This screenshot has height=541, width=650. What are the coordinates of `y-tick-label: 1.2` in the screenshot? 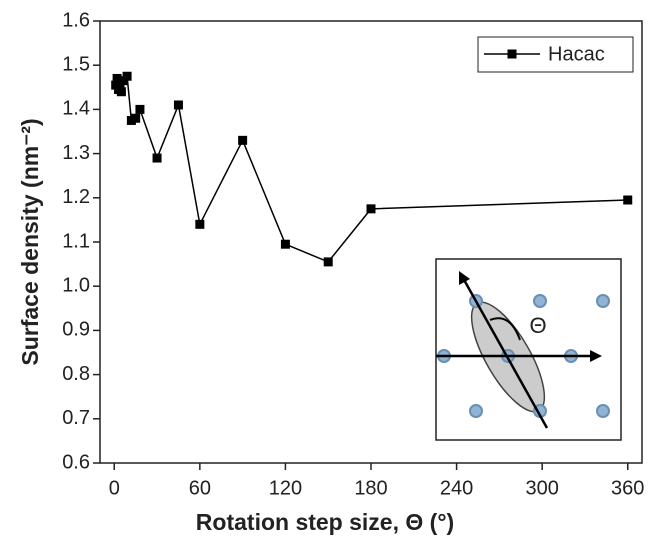 It's located at (76, 197).